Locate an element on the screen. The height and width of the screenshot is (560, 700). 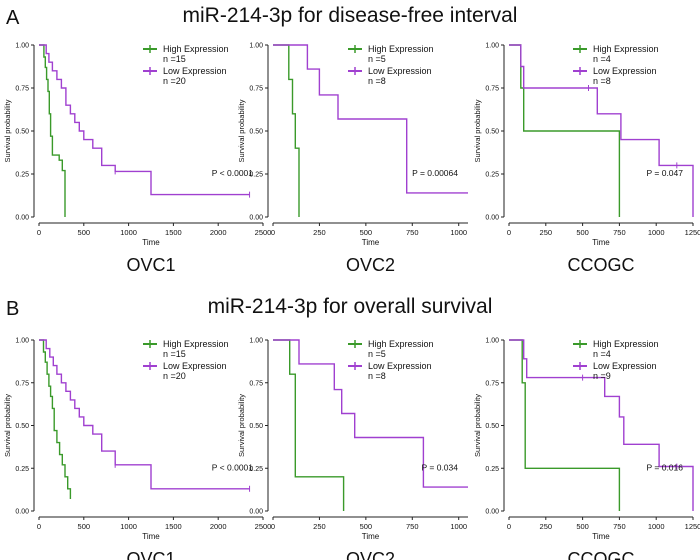
p-value-label: P = 0.00064 is located at coordinates (435, 173).